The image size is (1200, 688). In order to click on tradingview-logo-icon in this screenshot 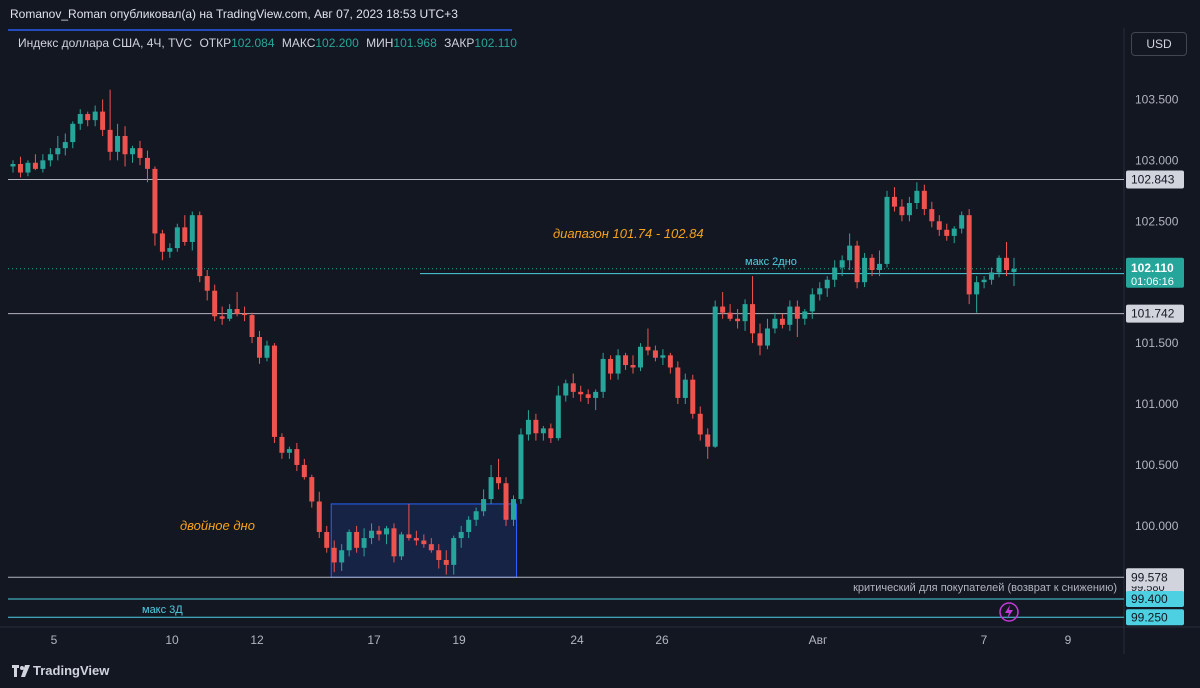, I will do `click(21, 671)`.